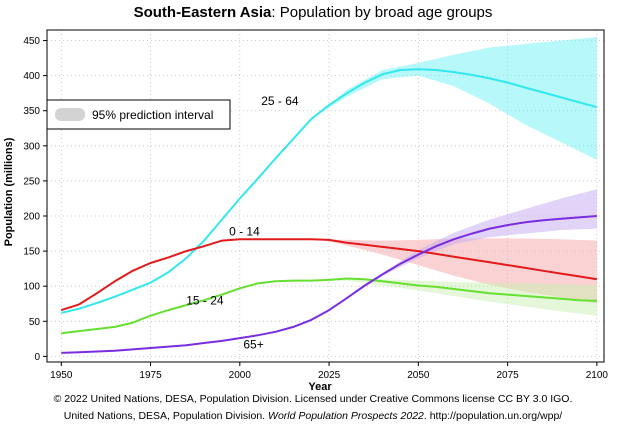  I want to click on series-label-65+: 65+, so click(253, 345).